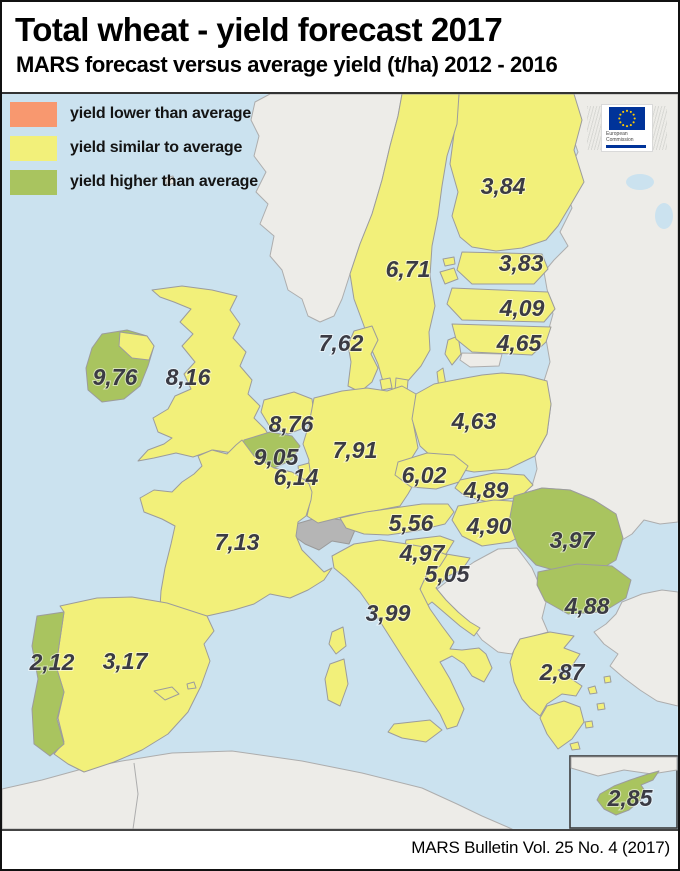 The width and height of the screenshot is (680, 871). I want to click on lake-ladoga, so click(640, 182).